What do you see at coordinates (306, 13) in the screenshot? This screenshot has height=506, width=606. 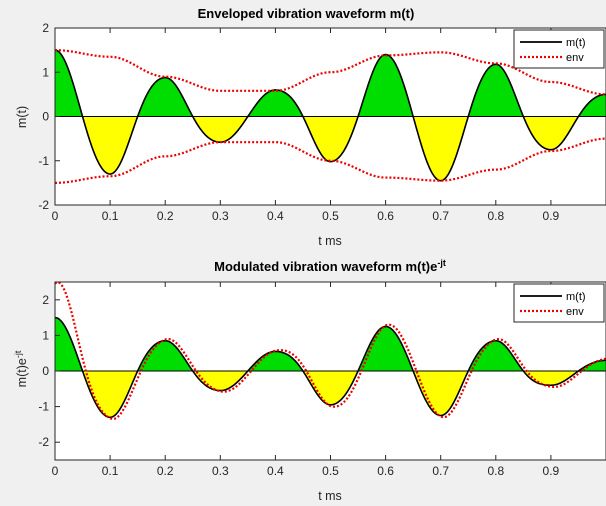 I see `top-chart-title: Enveloped vibration waveform m(t)` at bounding box center [306, 13].